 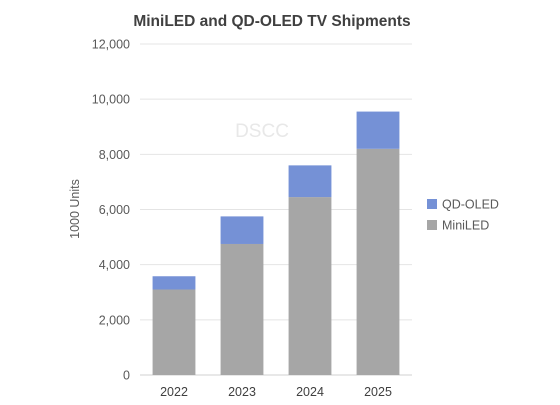 What do you see at coordinates (271, 21) in the screenshot?
I see `chart-title: MiniLED and QD-OLED TV Shipments` at bounding box center [271, 21].